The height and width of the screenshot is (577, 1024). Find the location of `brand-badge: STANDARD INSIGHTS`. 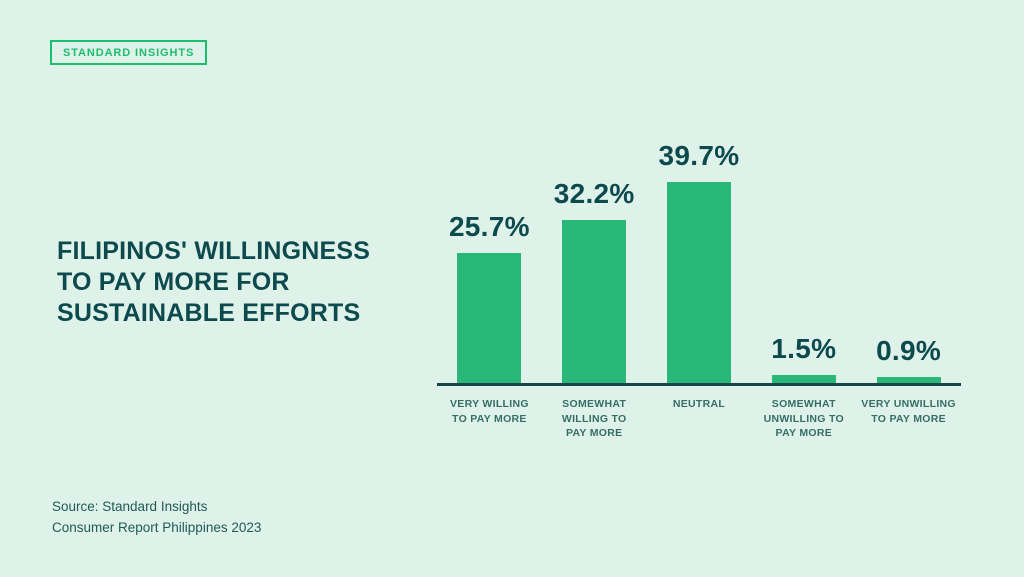

brand-badge: STANDARD INSIGHTS is located at coordinates (129, 52).